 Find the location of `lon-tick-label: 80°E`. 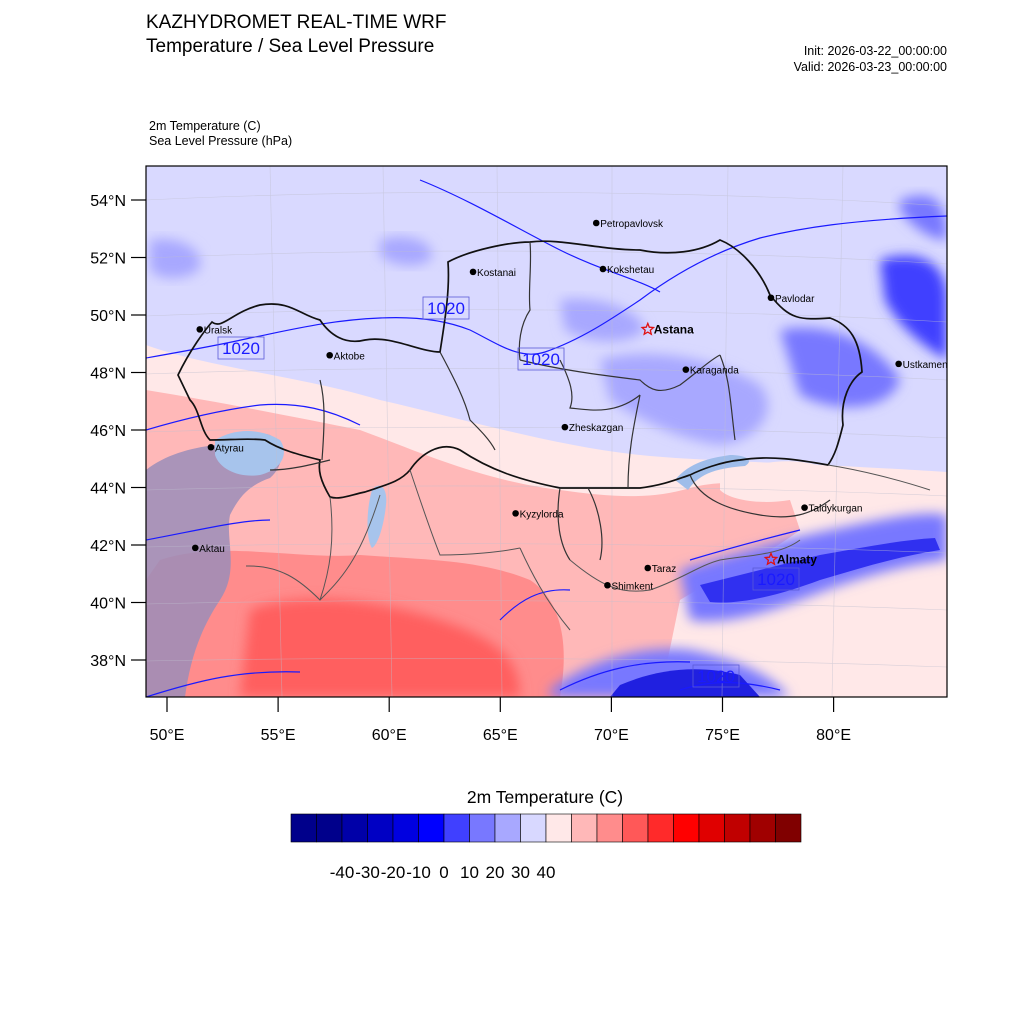

lon-tick-label: 80°E is located at coordinates (833, 735).